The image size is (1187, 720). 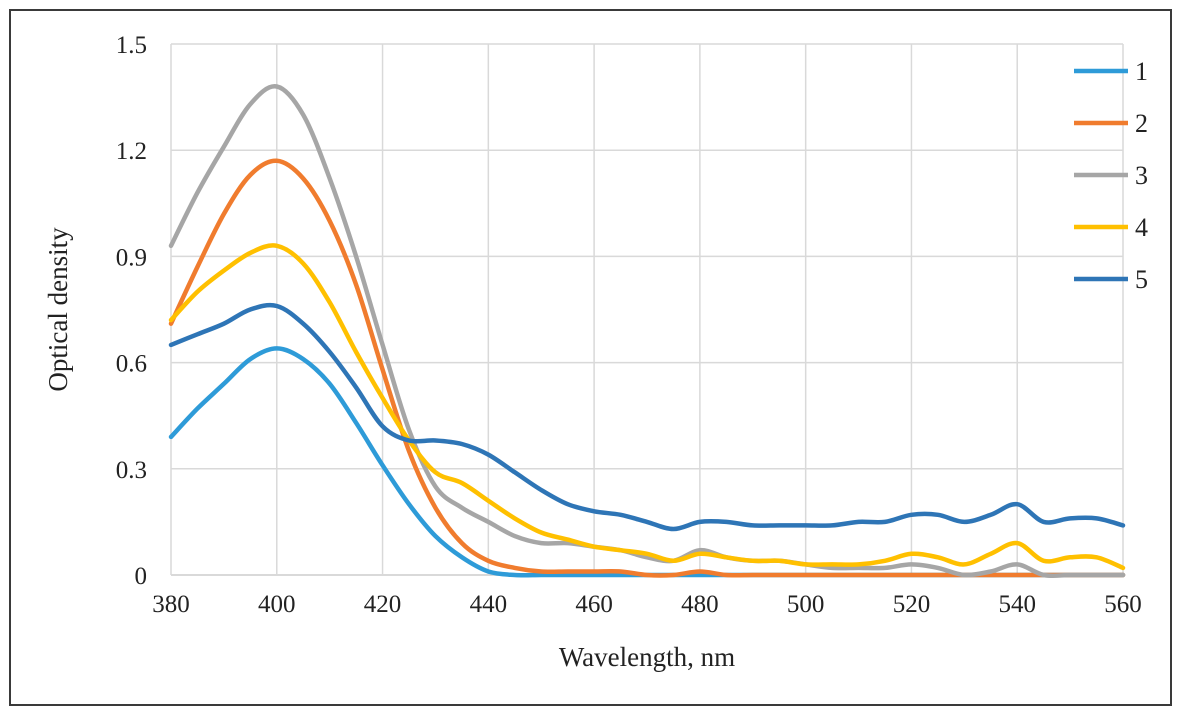 I want to click on y-tick-label: 0.3, so click(x=131, y=470).